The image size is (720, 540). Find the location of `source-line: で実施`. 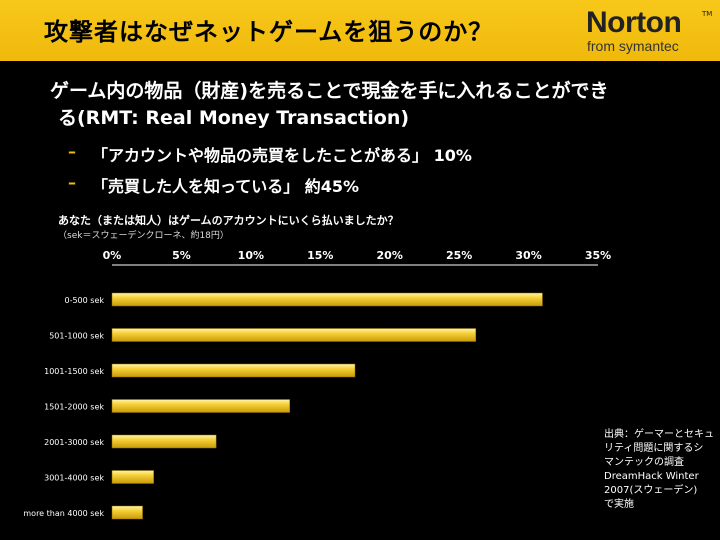

source-line: で実施 is located at coordinates (619, 504).